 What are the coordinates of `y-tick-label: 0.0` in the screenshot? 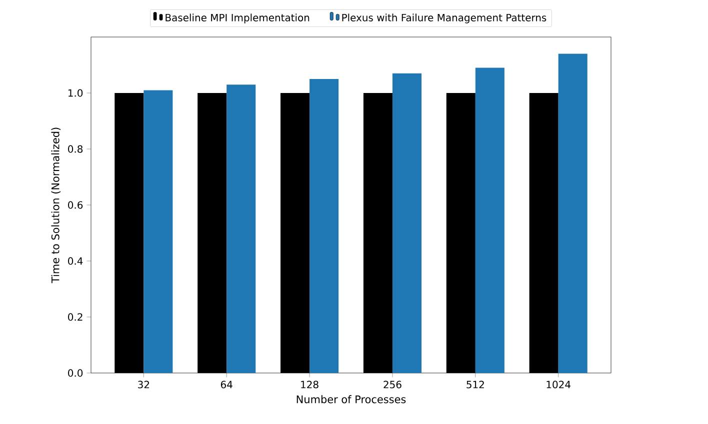 It's located at (75, 373).